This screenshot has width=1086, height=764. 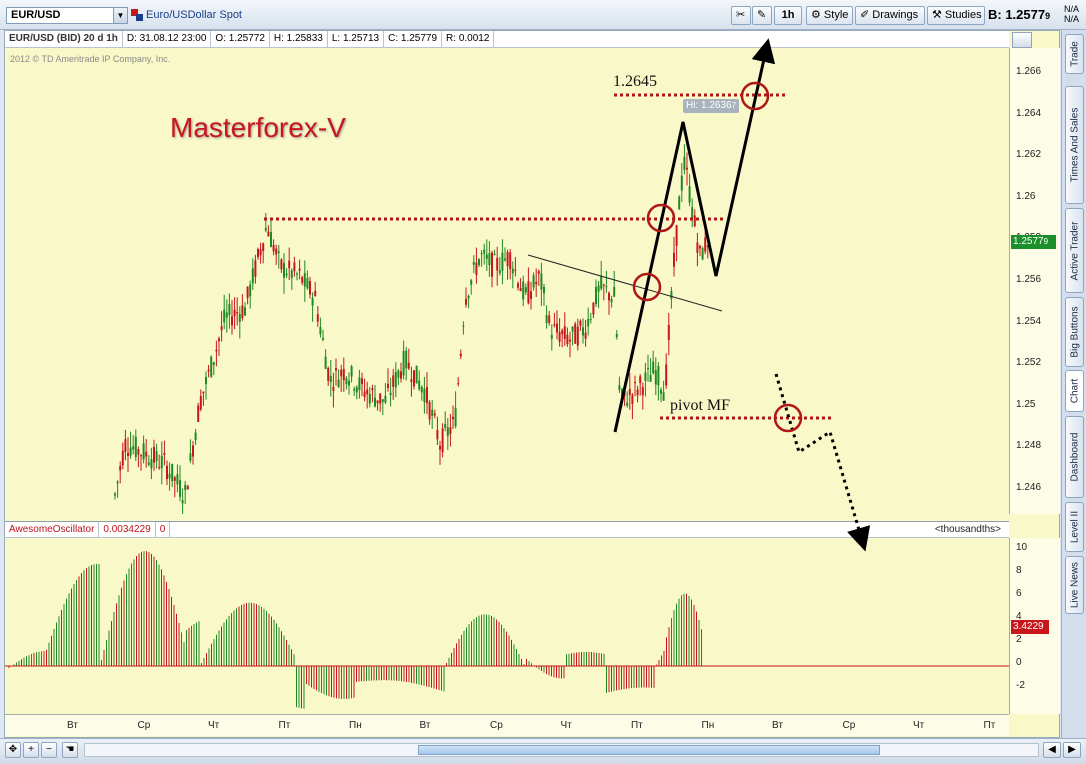 I want to click on side-tab-times-and-sales: Times And Sales, so click(x=1074, y=145).